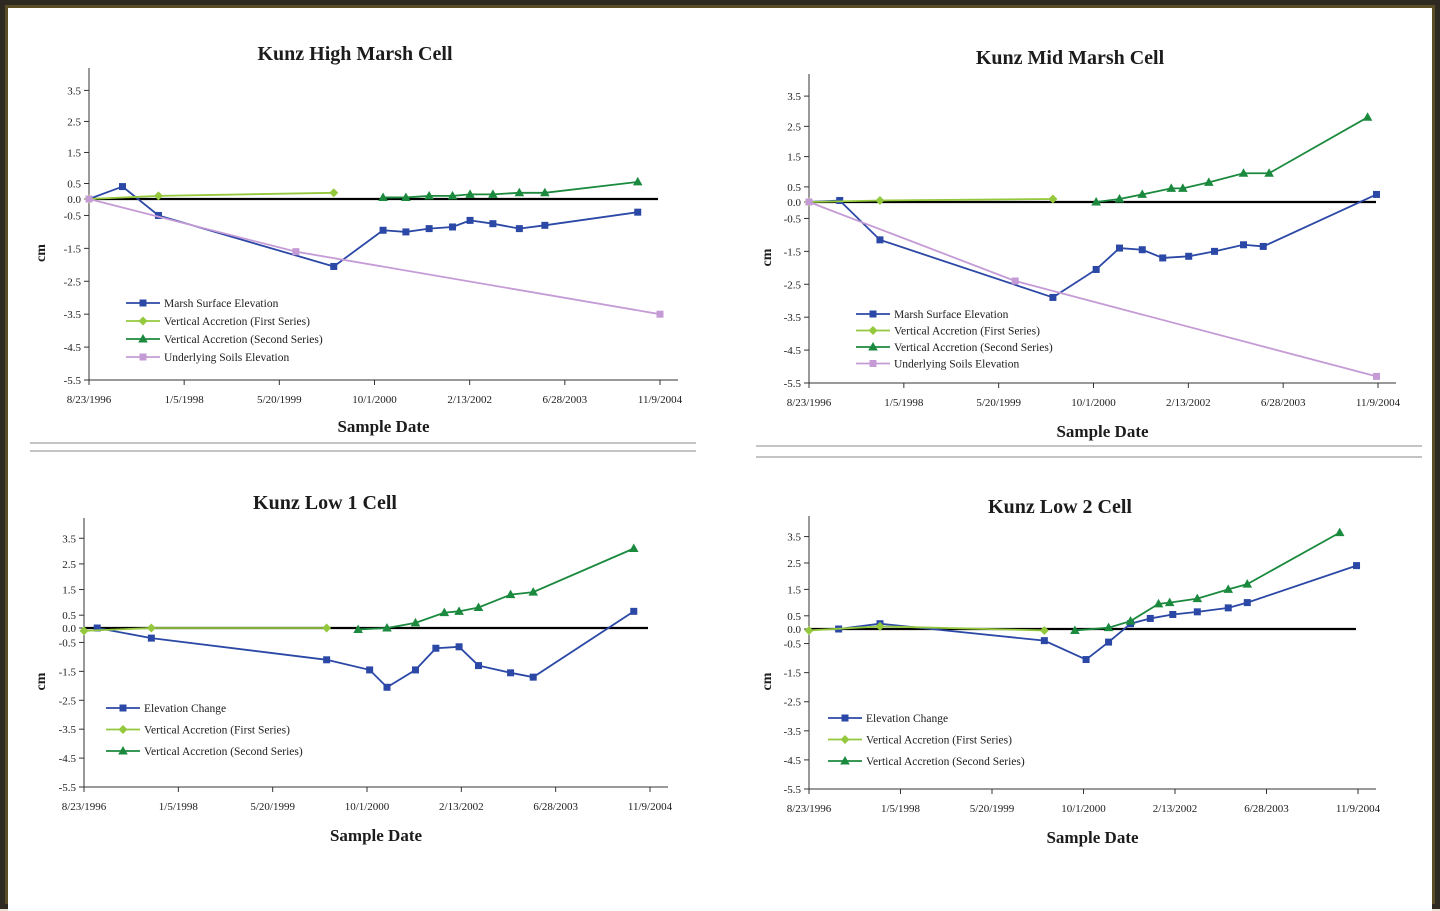  Describe the element at coordinates (956, 365) in the screenshot. I see `legend-label: Underlying Soils Elevation` at that location.